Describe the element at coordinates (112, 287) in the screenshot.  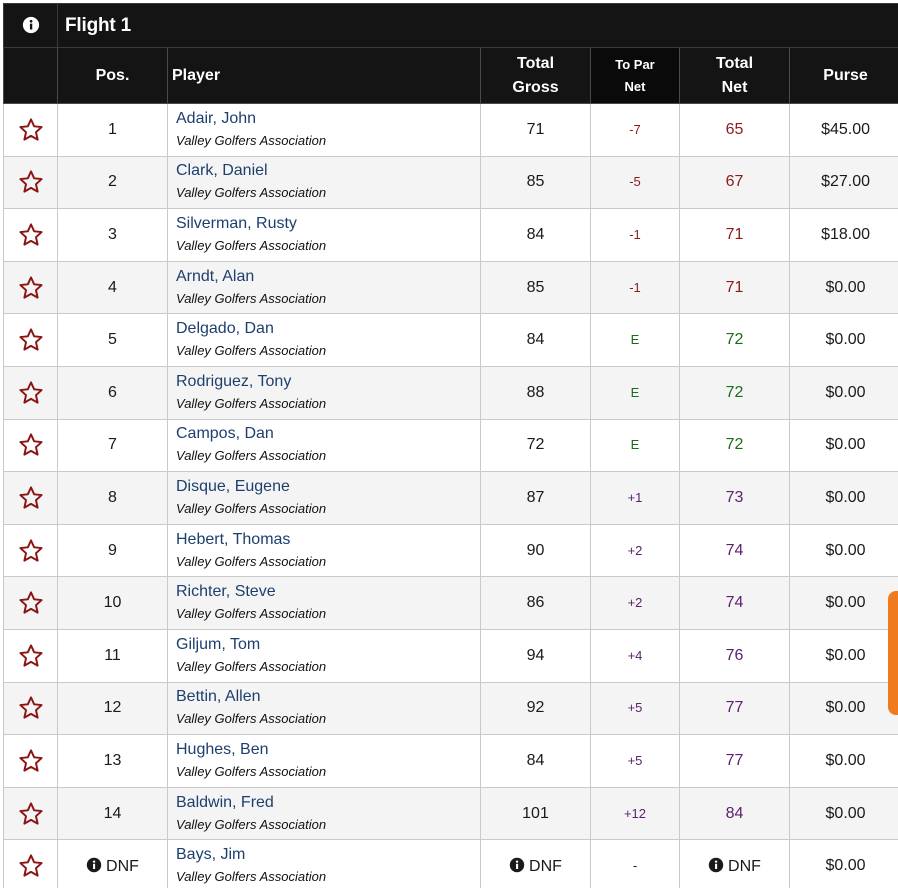
I see `pos-cell: 4` at that location.